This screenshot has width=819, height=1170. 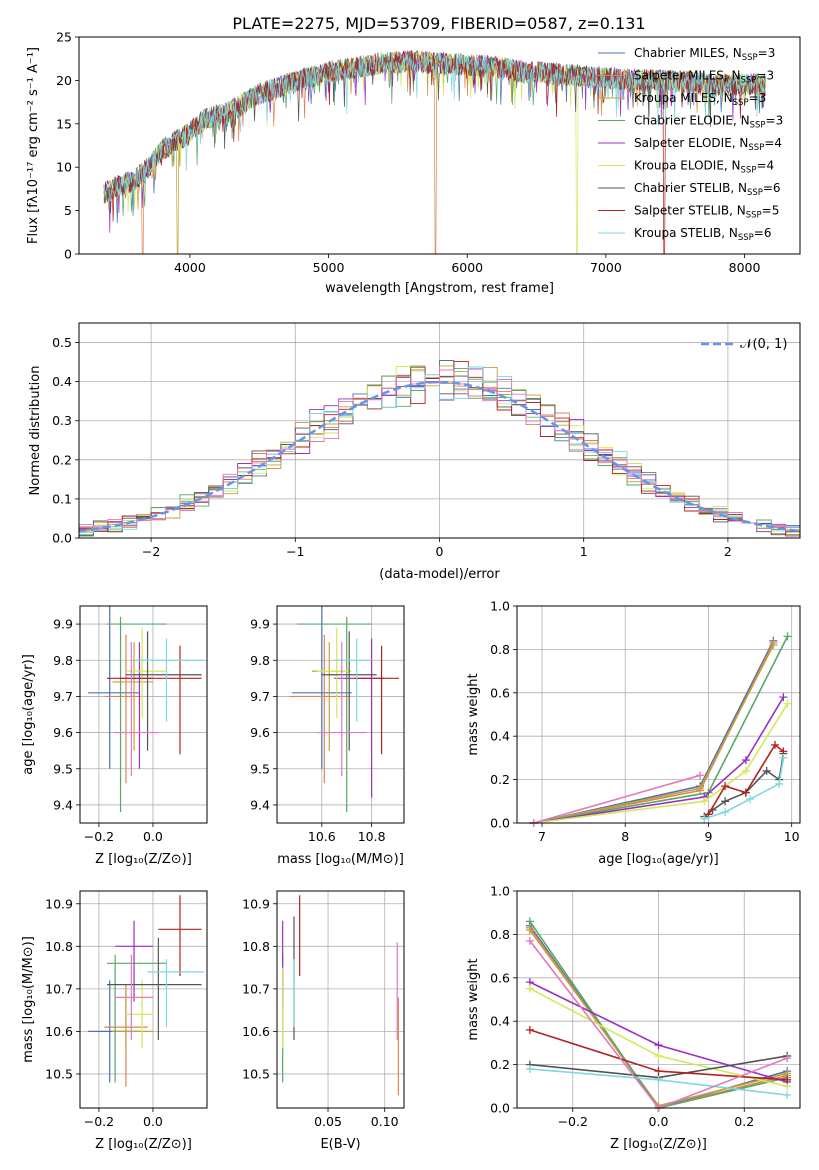 What do you see at coordinates (340, 859) in the screenshot?
I see `x-axis-label: mass [log₁₀(M/M⊙)]` at bounding box center [340, 859].